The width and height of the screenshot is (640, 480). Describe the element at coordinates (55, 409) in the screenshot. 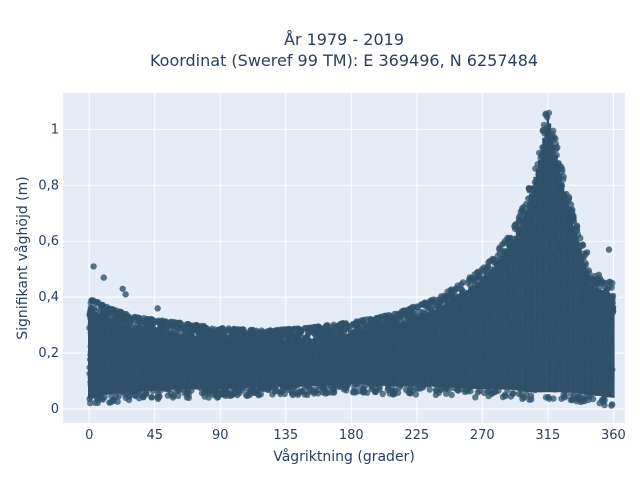

I see `y-tick-label: 0` at that location.